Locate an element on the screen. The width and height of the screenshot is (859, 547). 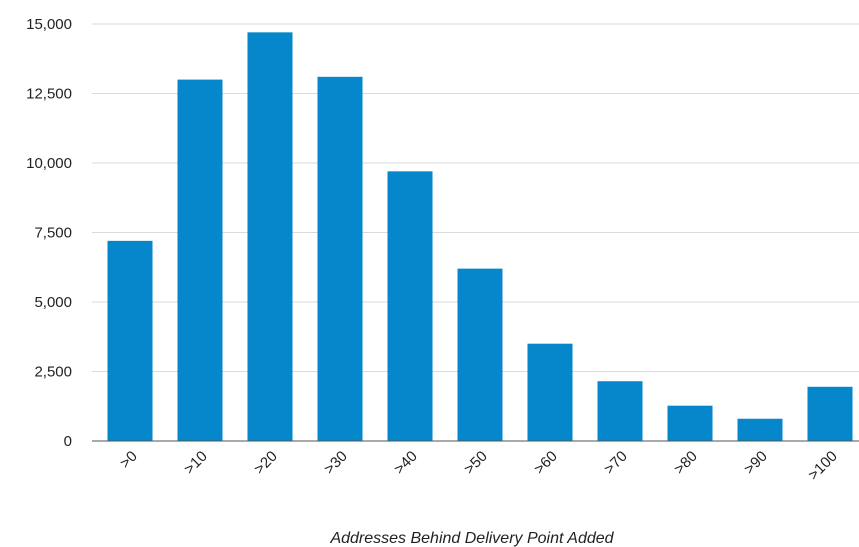
x-tick-label: >100 is located at coordinates (823, 466).